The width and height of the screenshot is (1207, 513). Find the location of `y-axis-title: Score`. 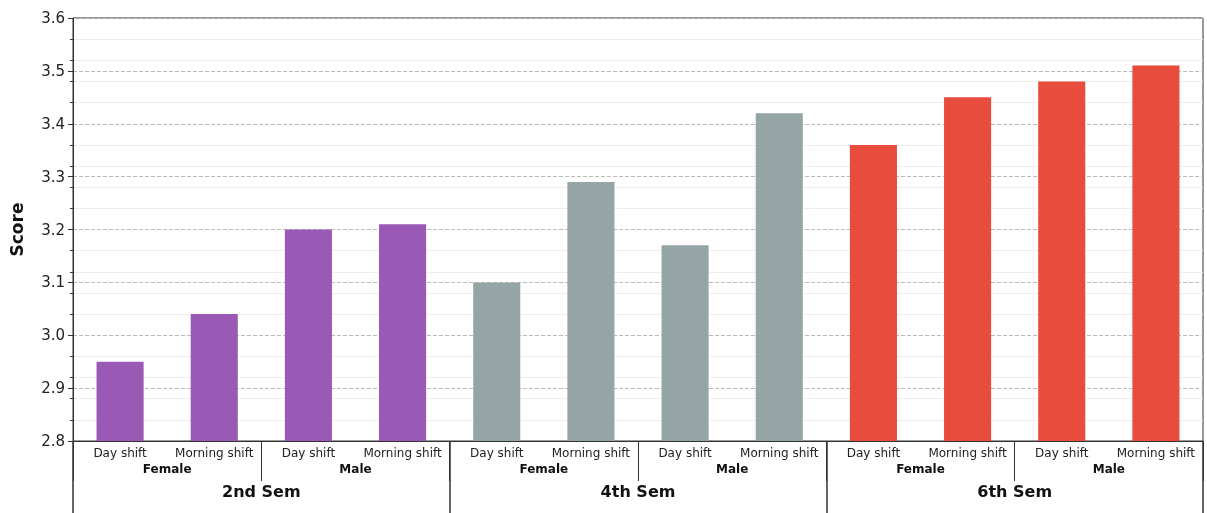

y-axis-title: Score is located at coordinates (16, 229).